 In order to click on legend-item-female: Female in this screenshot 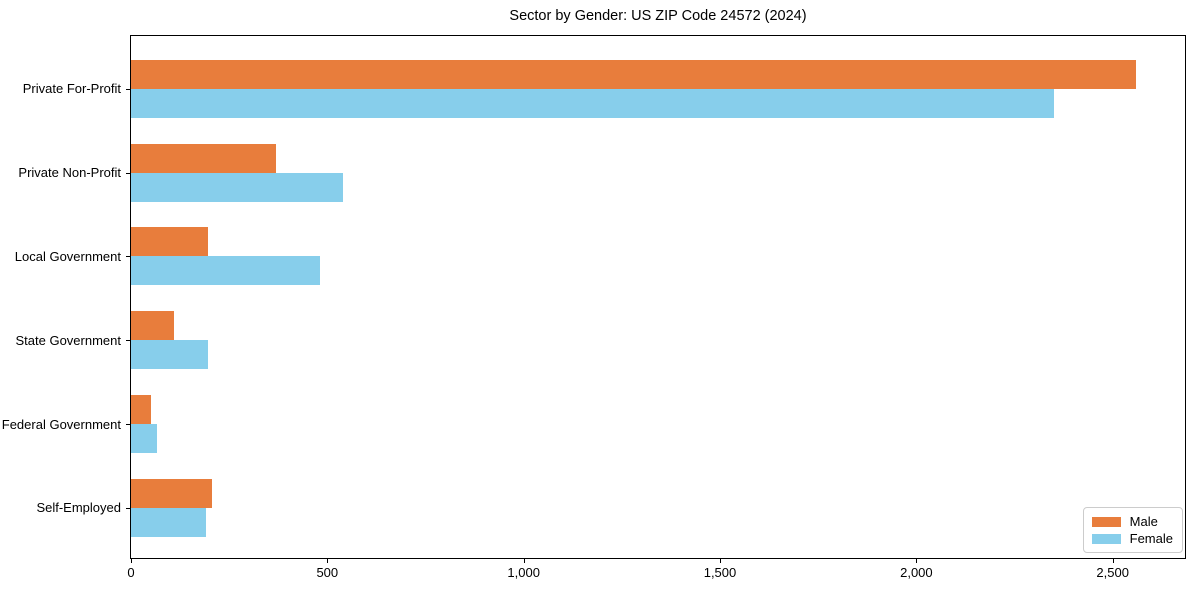, I will do `click(1132, 538)`.